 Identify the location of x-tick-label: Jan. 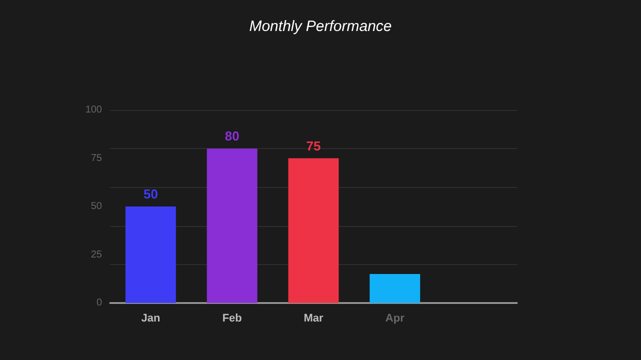
(150, 318).